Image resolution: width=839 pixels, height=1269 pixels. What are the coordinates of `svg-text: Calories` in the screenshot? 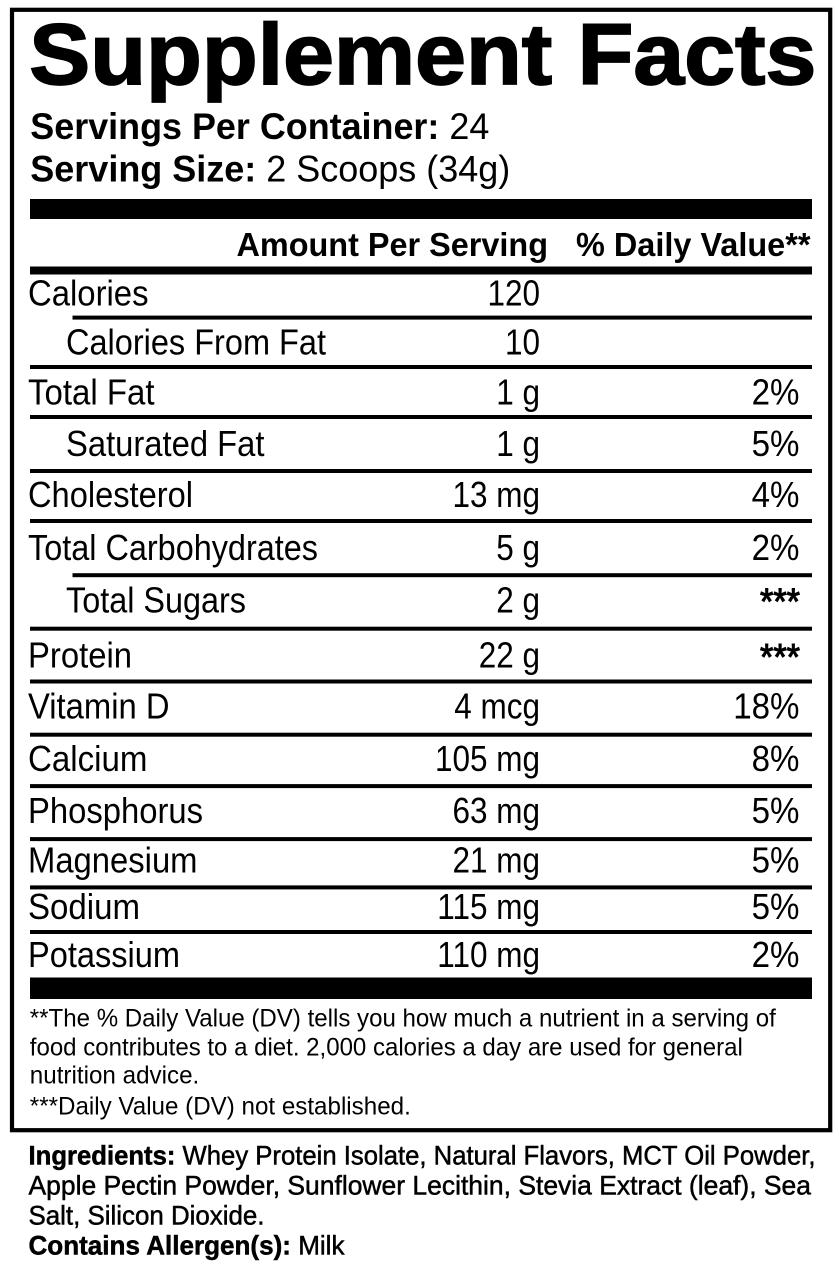 It's located at (88, 293).